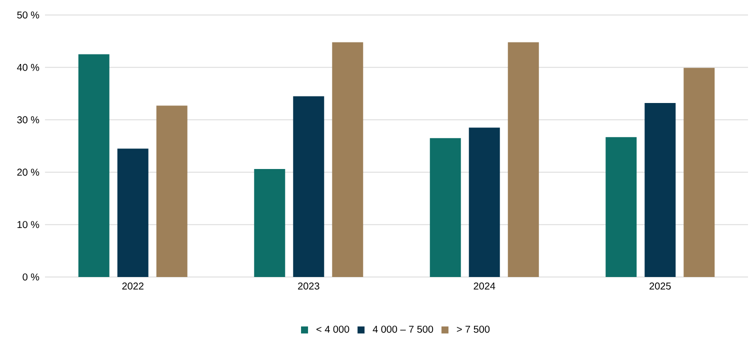  What do you see at coordinates (133, 286) in the screenshot?
I see `x-tick-label: 2022` at bounding box center [133, 286].